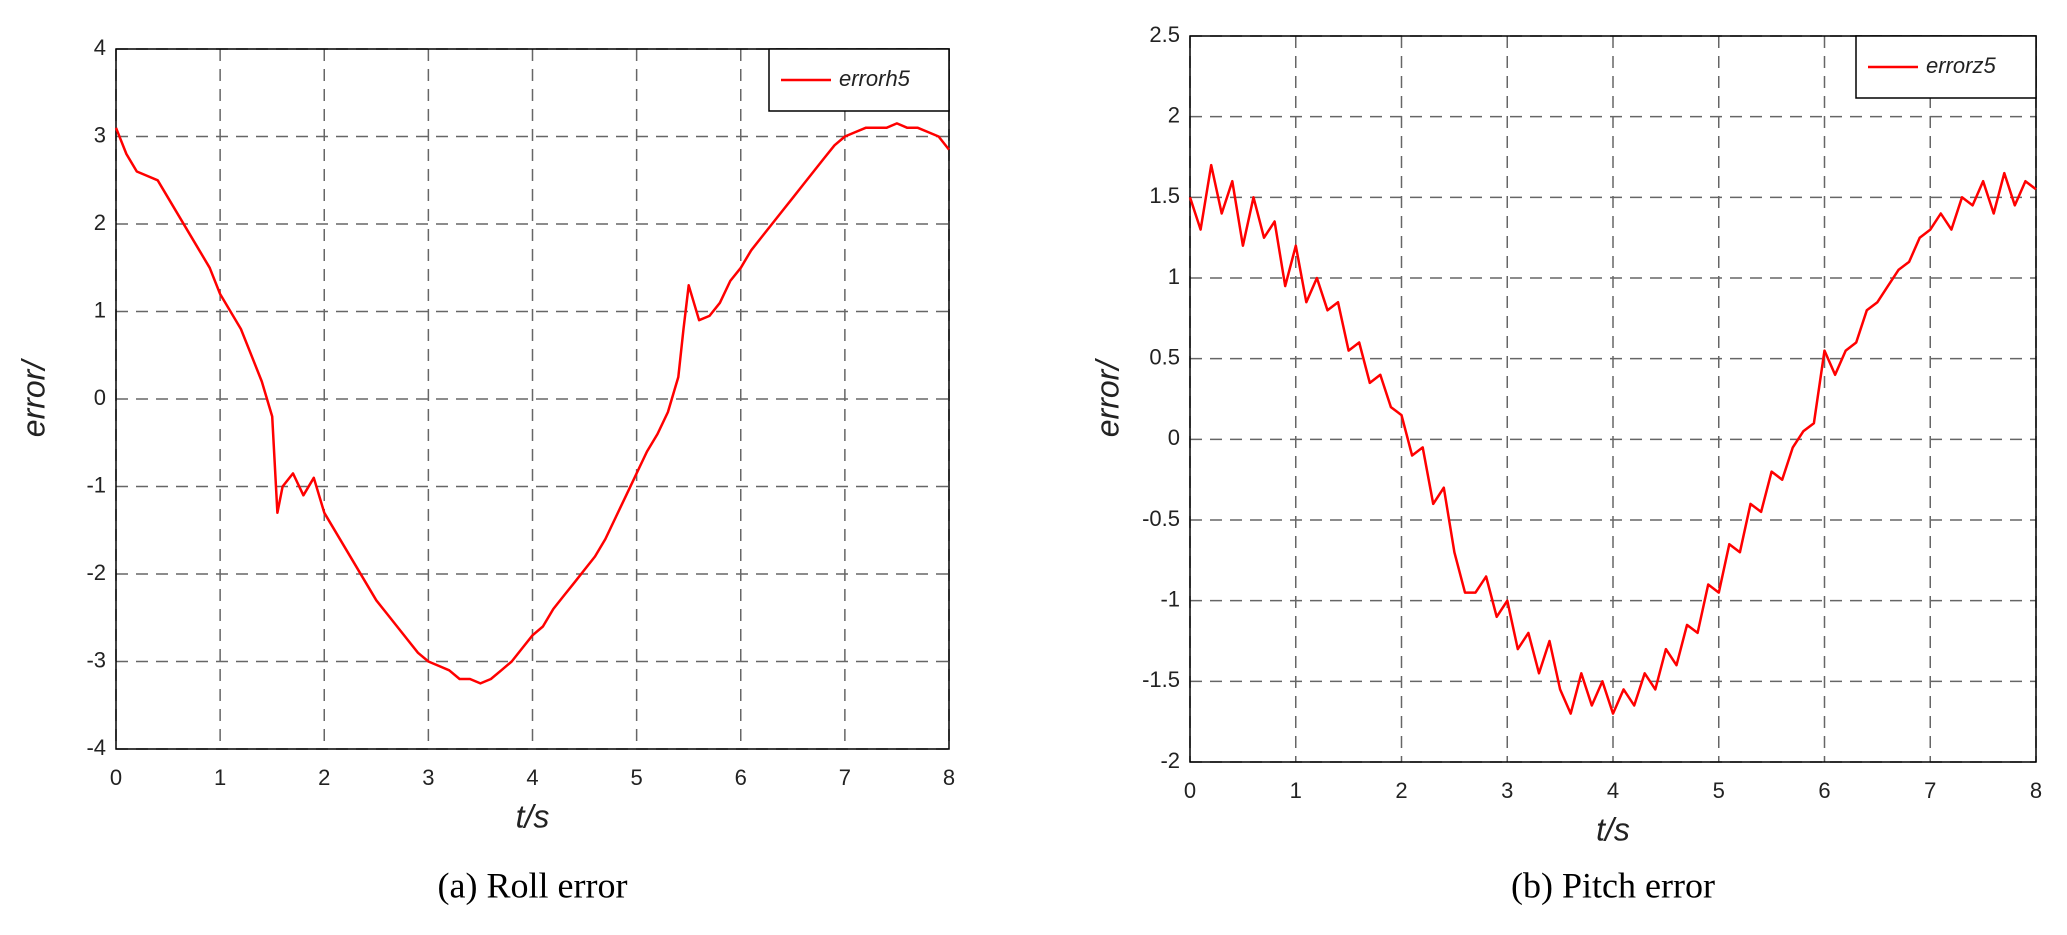 This screenshot has width=2067, height=935. What do you see at coordinates (1161, 679) in the screenshot?
I see `y-tick-label: -1.5` at bounding box center [1161, 679].